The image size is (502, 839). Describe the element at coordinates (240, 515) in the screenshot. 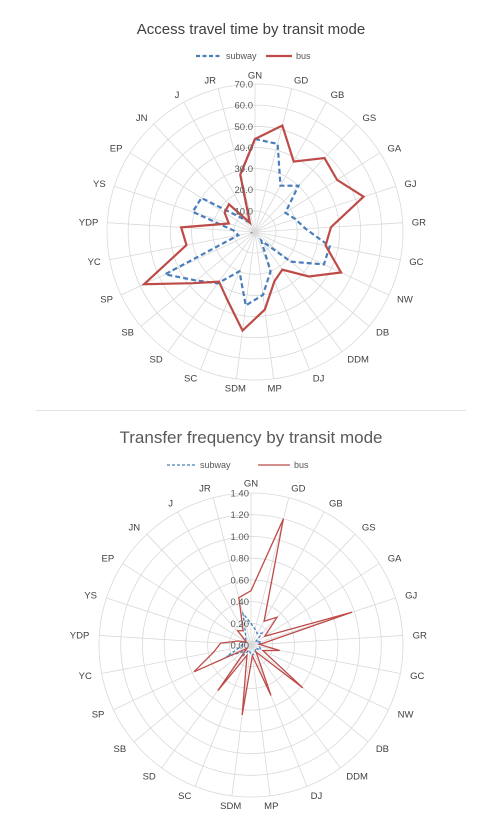

I see `axis-tick-label: 1.20` at that location.